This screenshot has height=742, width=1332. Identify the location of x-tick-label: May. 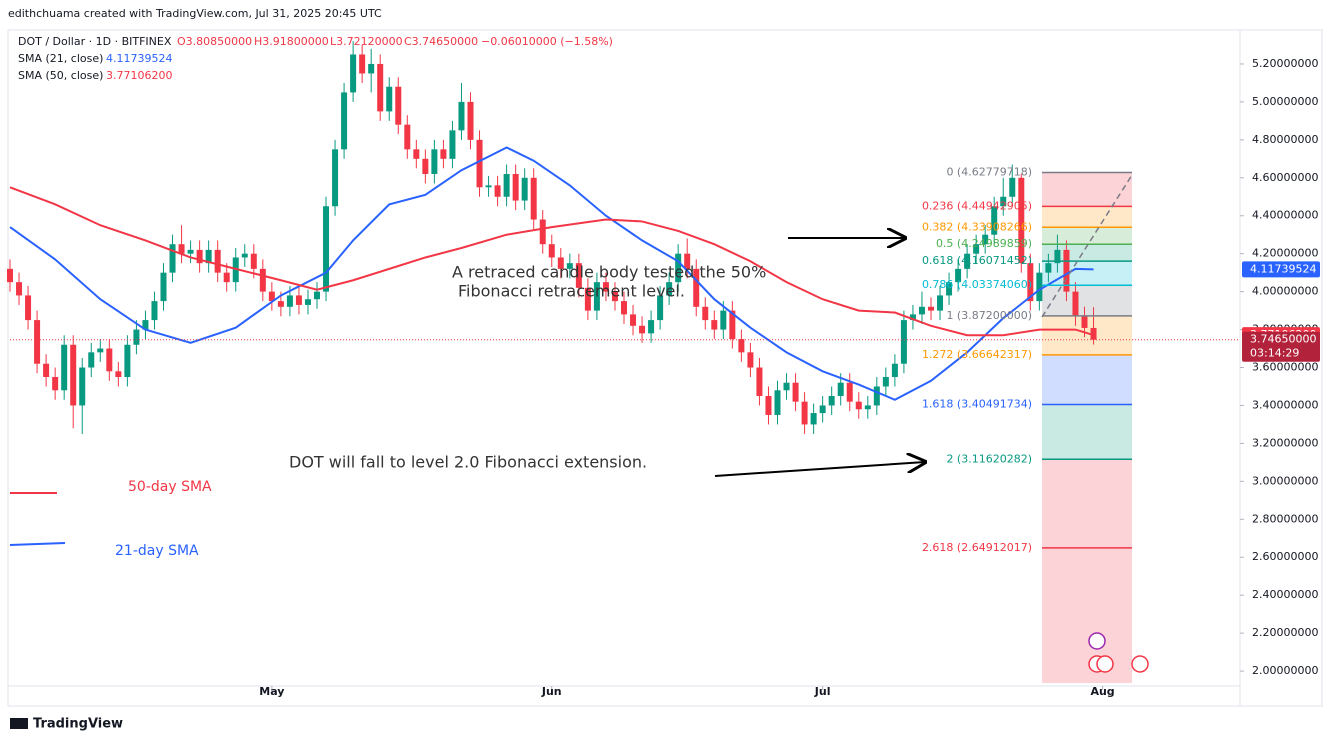
(271, 691).